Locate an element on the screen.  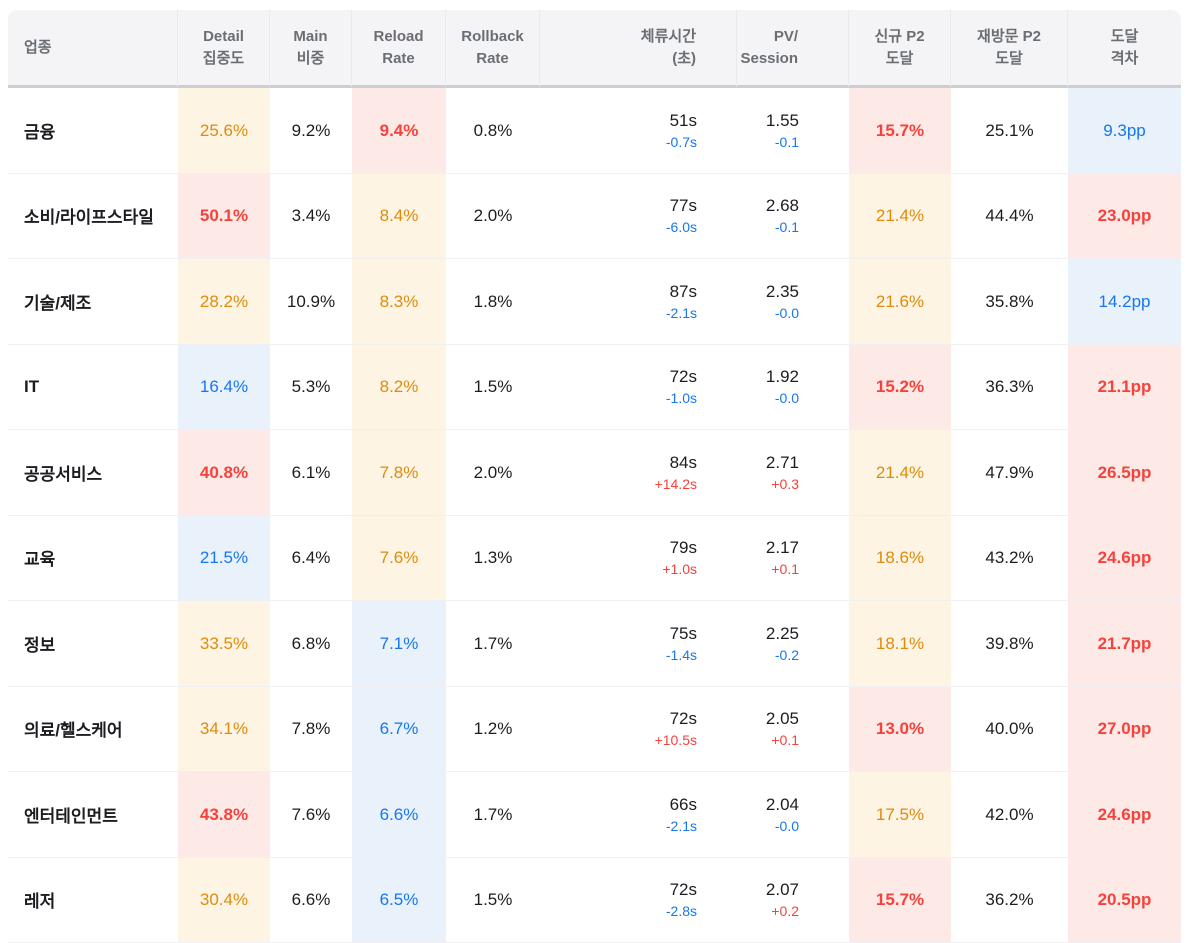
cell-industry: 기술/제조 is located at coordinates (93, 302).